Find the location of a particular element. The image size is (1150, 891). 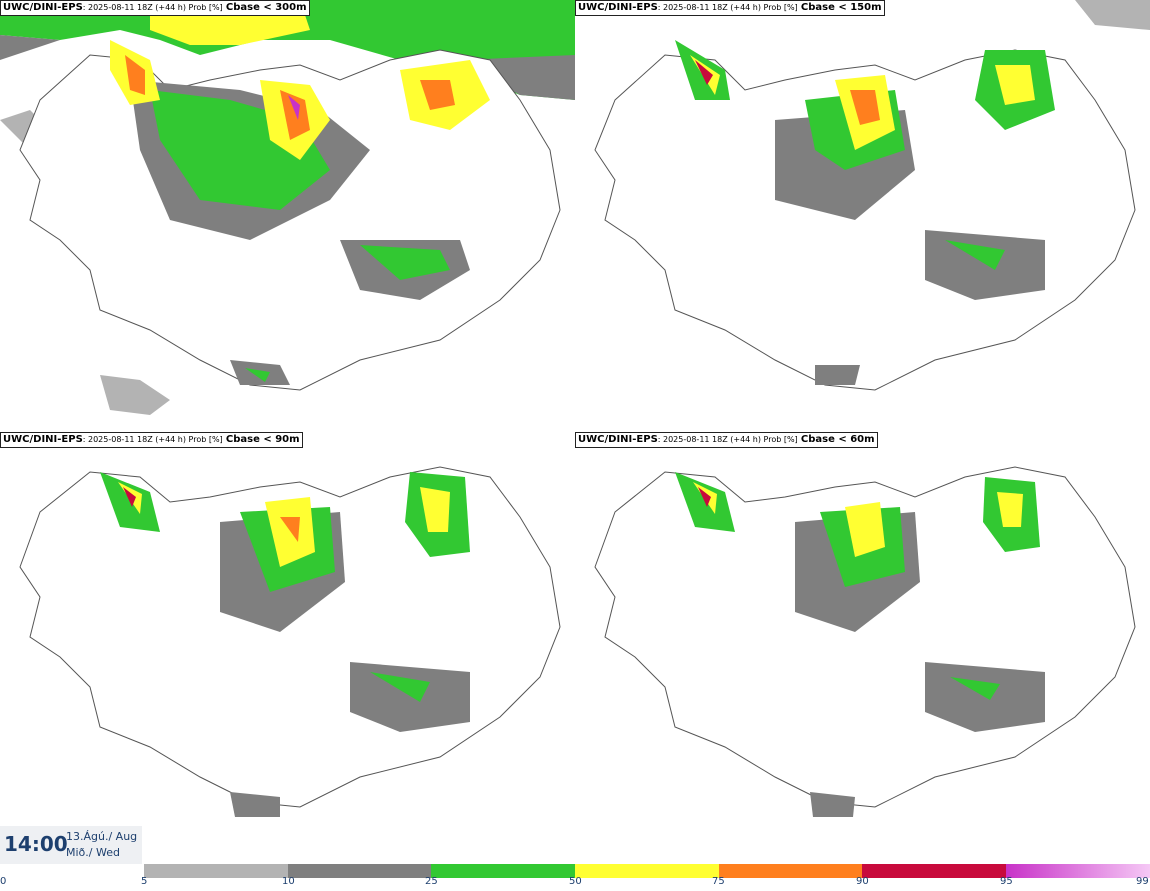

field-label: Cbase < 150m is located at coordinates (841, 7).